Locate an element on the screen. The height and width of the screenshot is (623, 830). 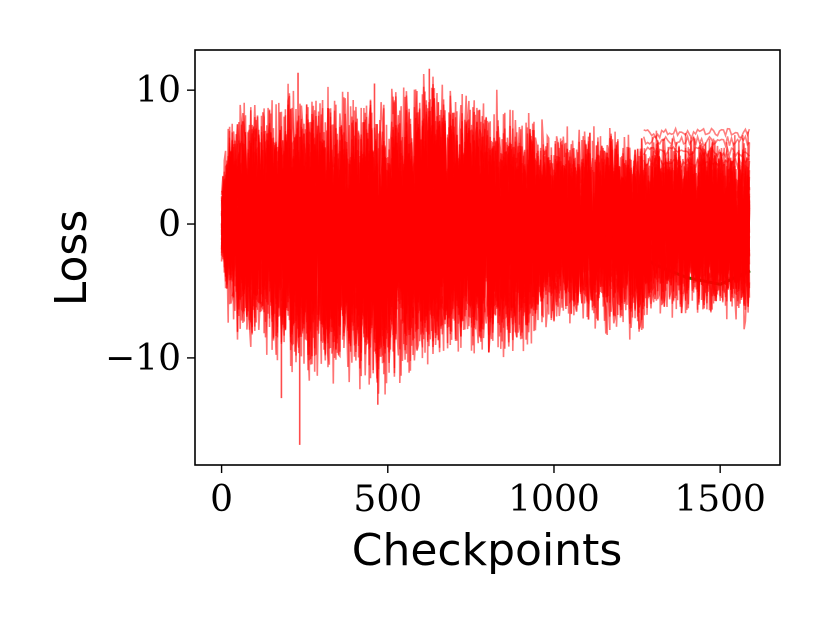
x-tick-label: 1500 is located at coordinates (720, 499).